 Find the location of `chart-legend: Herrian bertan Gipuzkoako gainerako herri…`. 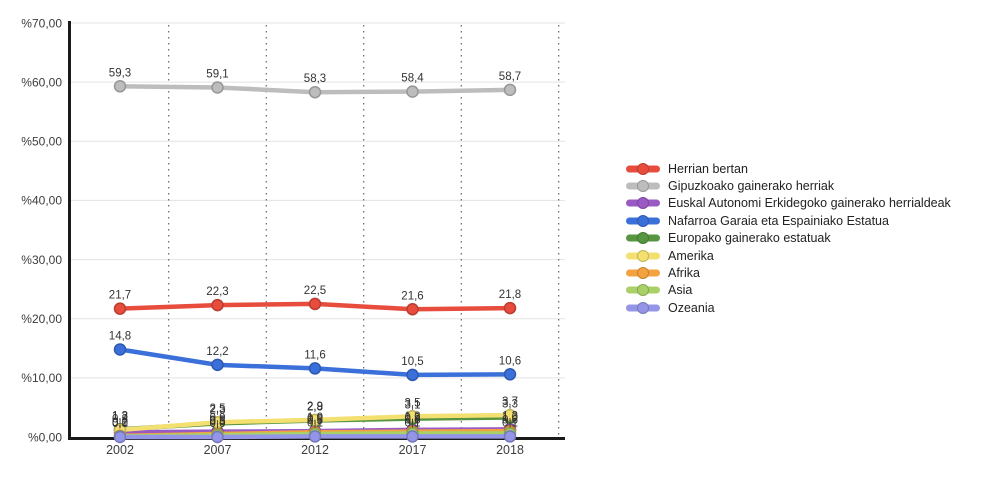

chart-legend: Herrian bertan Gipuzkoako gainerako herri… is located at coordinates (788, 238).